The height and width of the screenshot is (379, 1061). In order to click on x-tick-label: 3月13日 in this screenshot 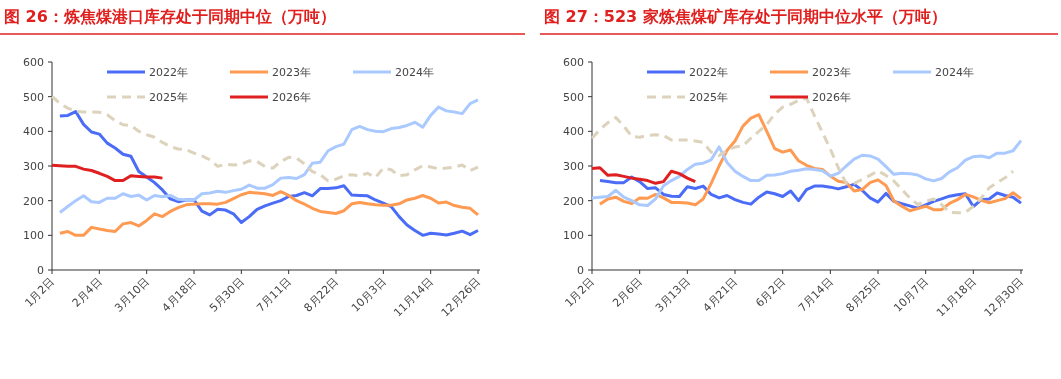, I will do `click(672, 294)`.